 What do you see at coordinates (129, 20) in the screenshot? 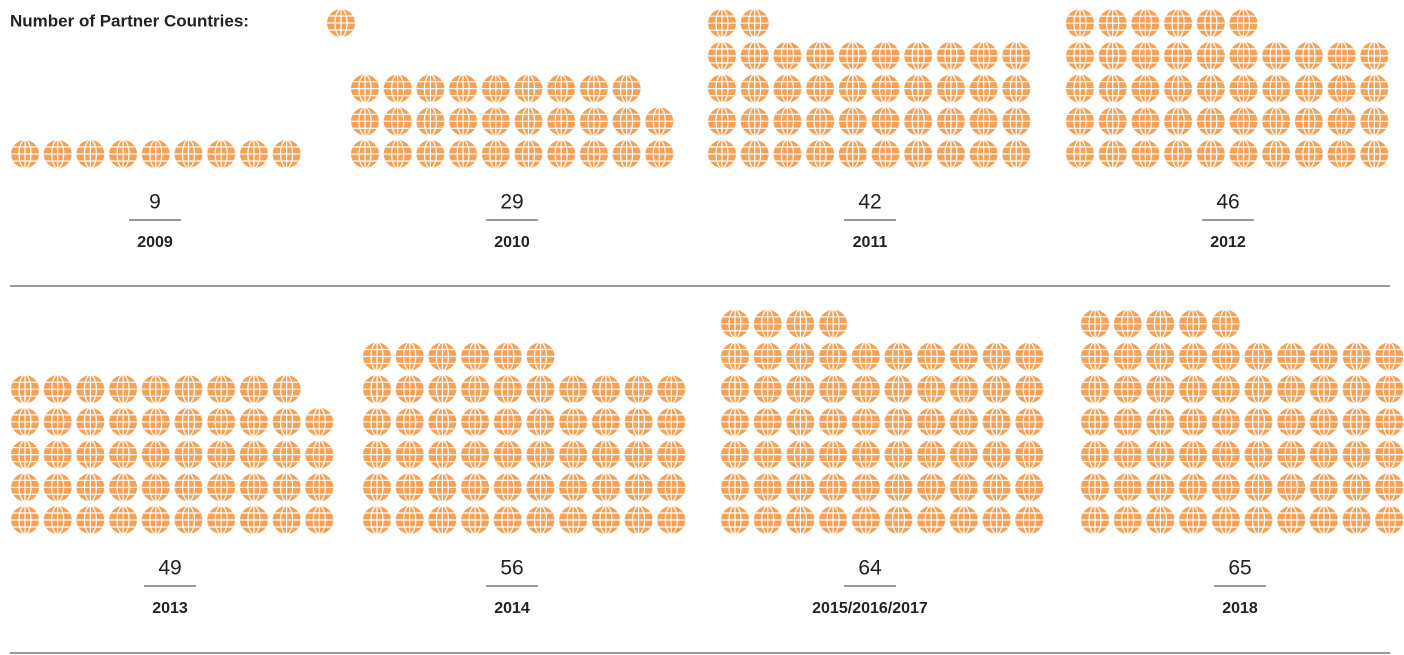
I see `legend-label: Number of Partner Countries:` at bounding box center [129, 20].